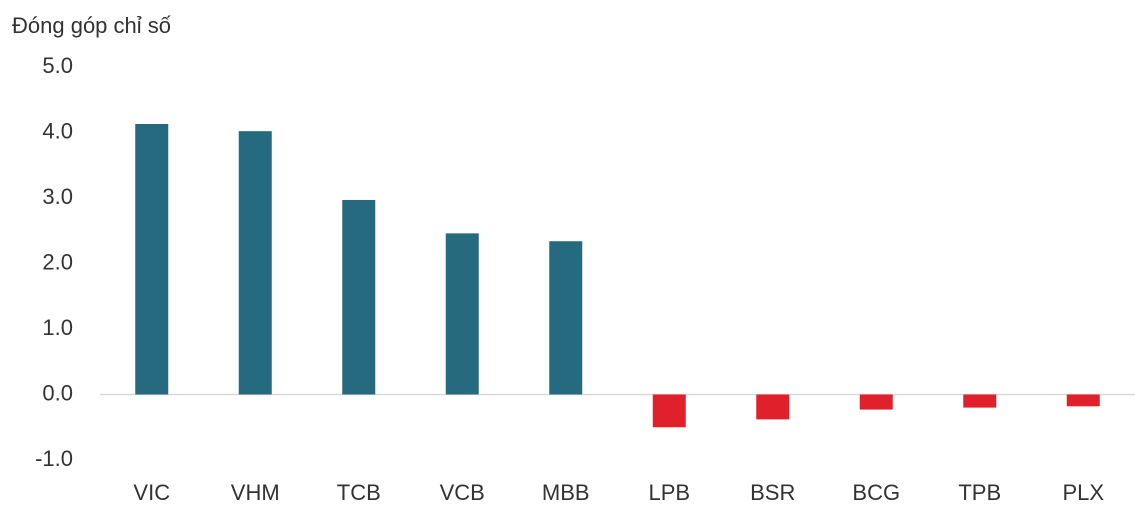  What do you see at coordinates (669, 492) in the screenshot?
I see `x-tick-label: LPB` at bounding box center [669, 492].